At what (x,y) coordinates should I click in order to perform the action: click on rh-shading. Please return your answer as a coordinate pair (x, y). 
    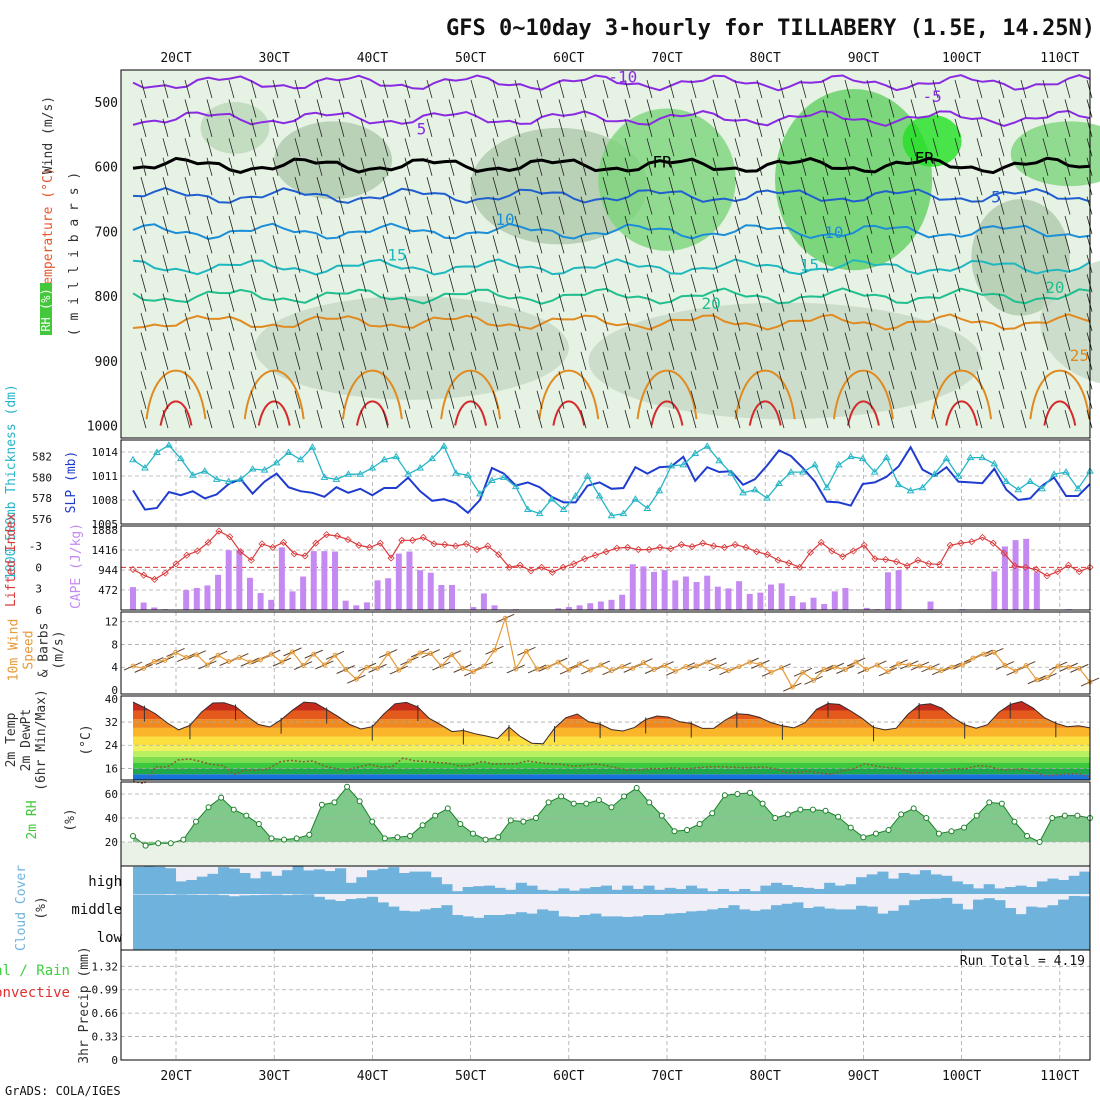
    Looking at the image, I should click on (1055, 154).